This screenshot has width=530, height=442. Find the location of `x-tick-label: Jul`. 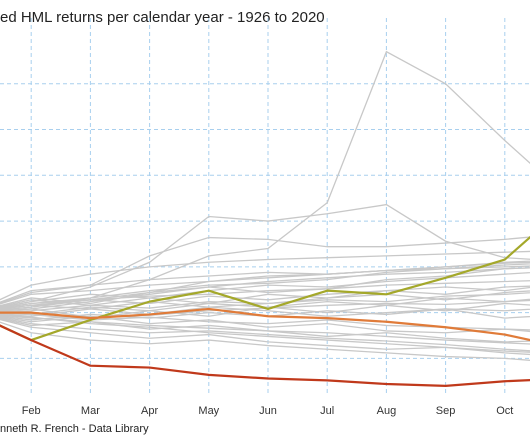

x-tick-label: Jul is located at coordinates (327, 411).